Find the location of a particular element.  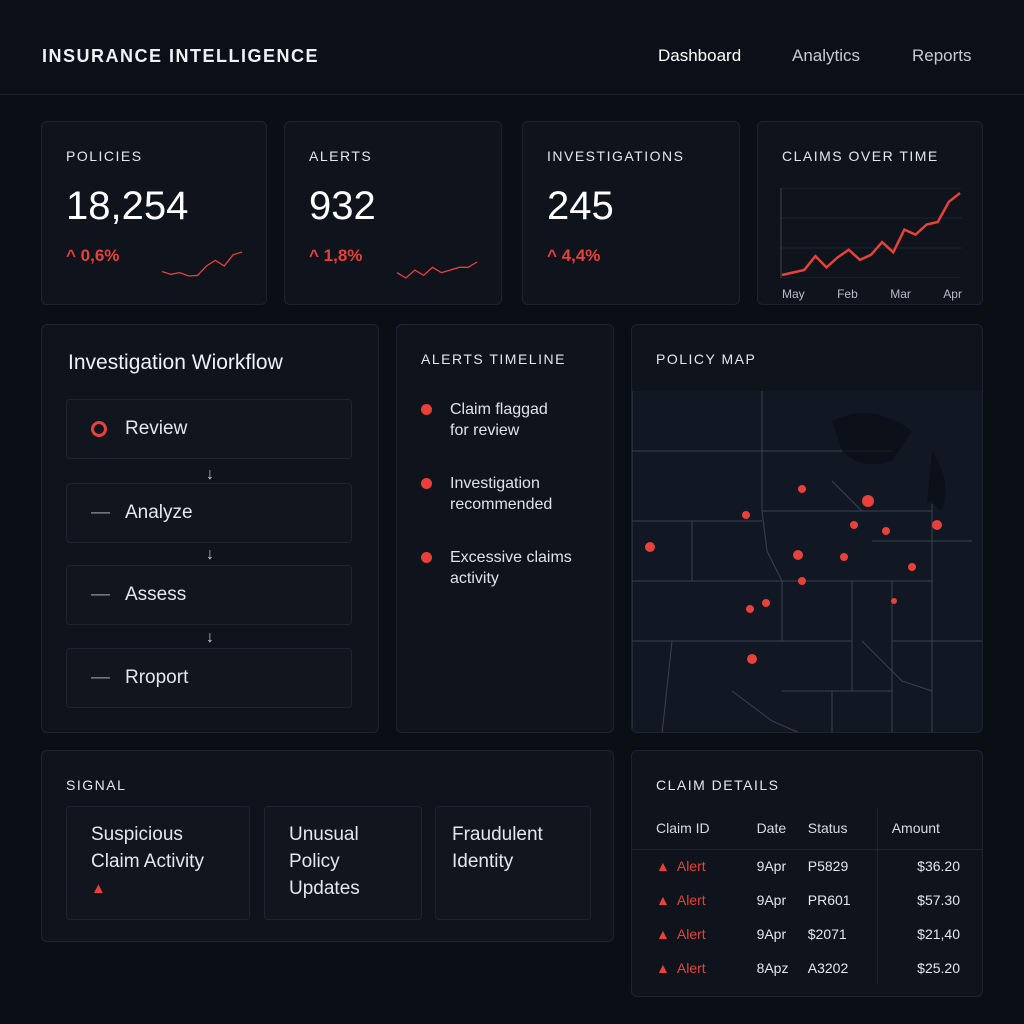

kpi-title: ALERTS is located at coordinates (341, 156).